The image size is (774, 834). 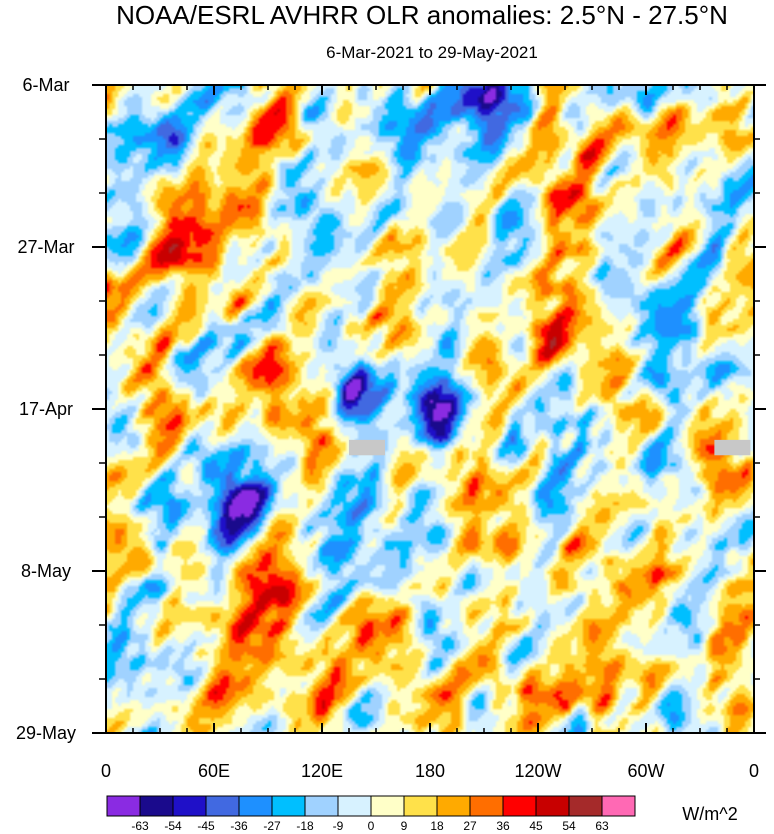 What do you see at coordinates (432, 52) in the screenshot?
I see `chart-subtitle: 6-Mar-2021 to 29-May-2021` at bounding box center [432, 52].